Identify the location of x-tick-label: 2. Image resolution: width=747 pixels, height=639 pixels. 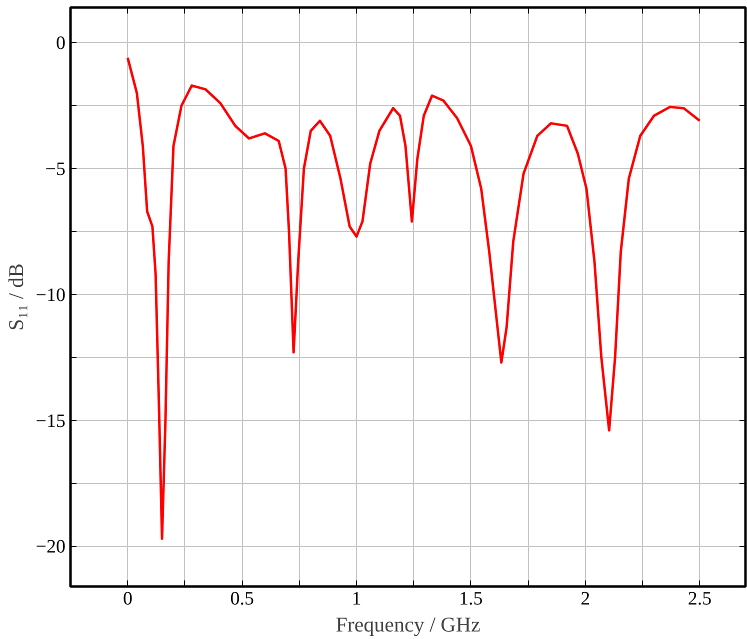
(585, 599).